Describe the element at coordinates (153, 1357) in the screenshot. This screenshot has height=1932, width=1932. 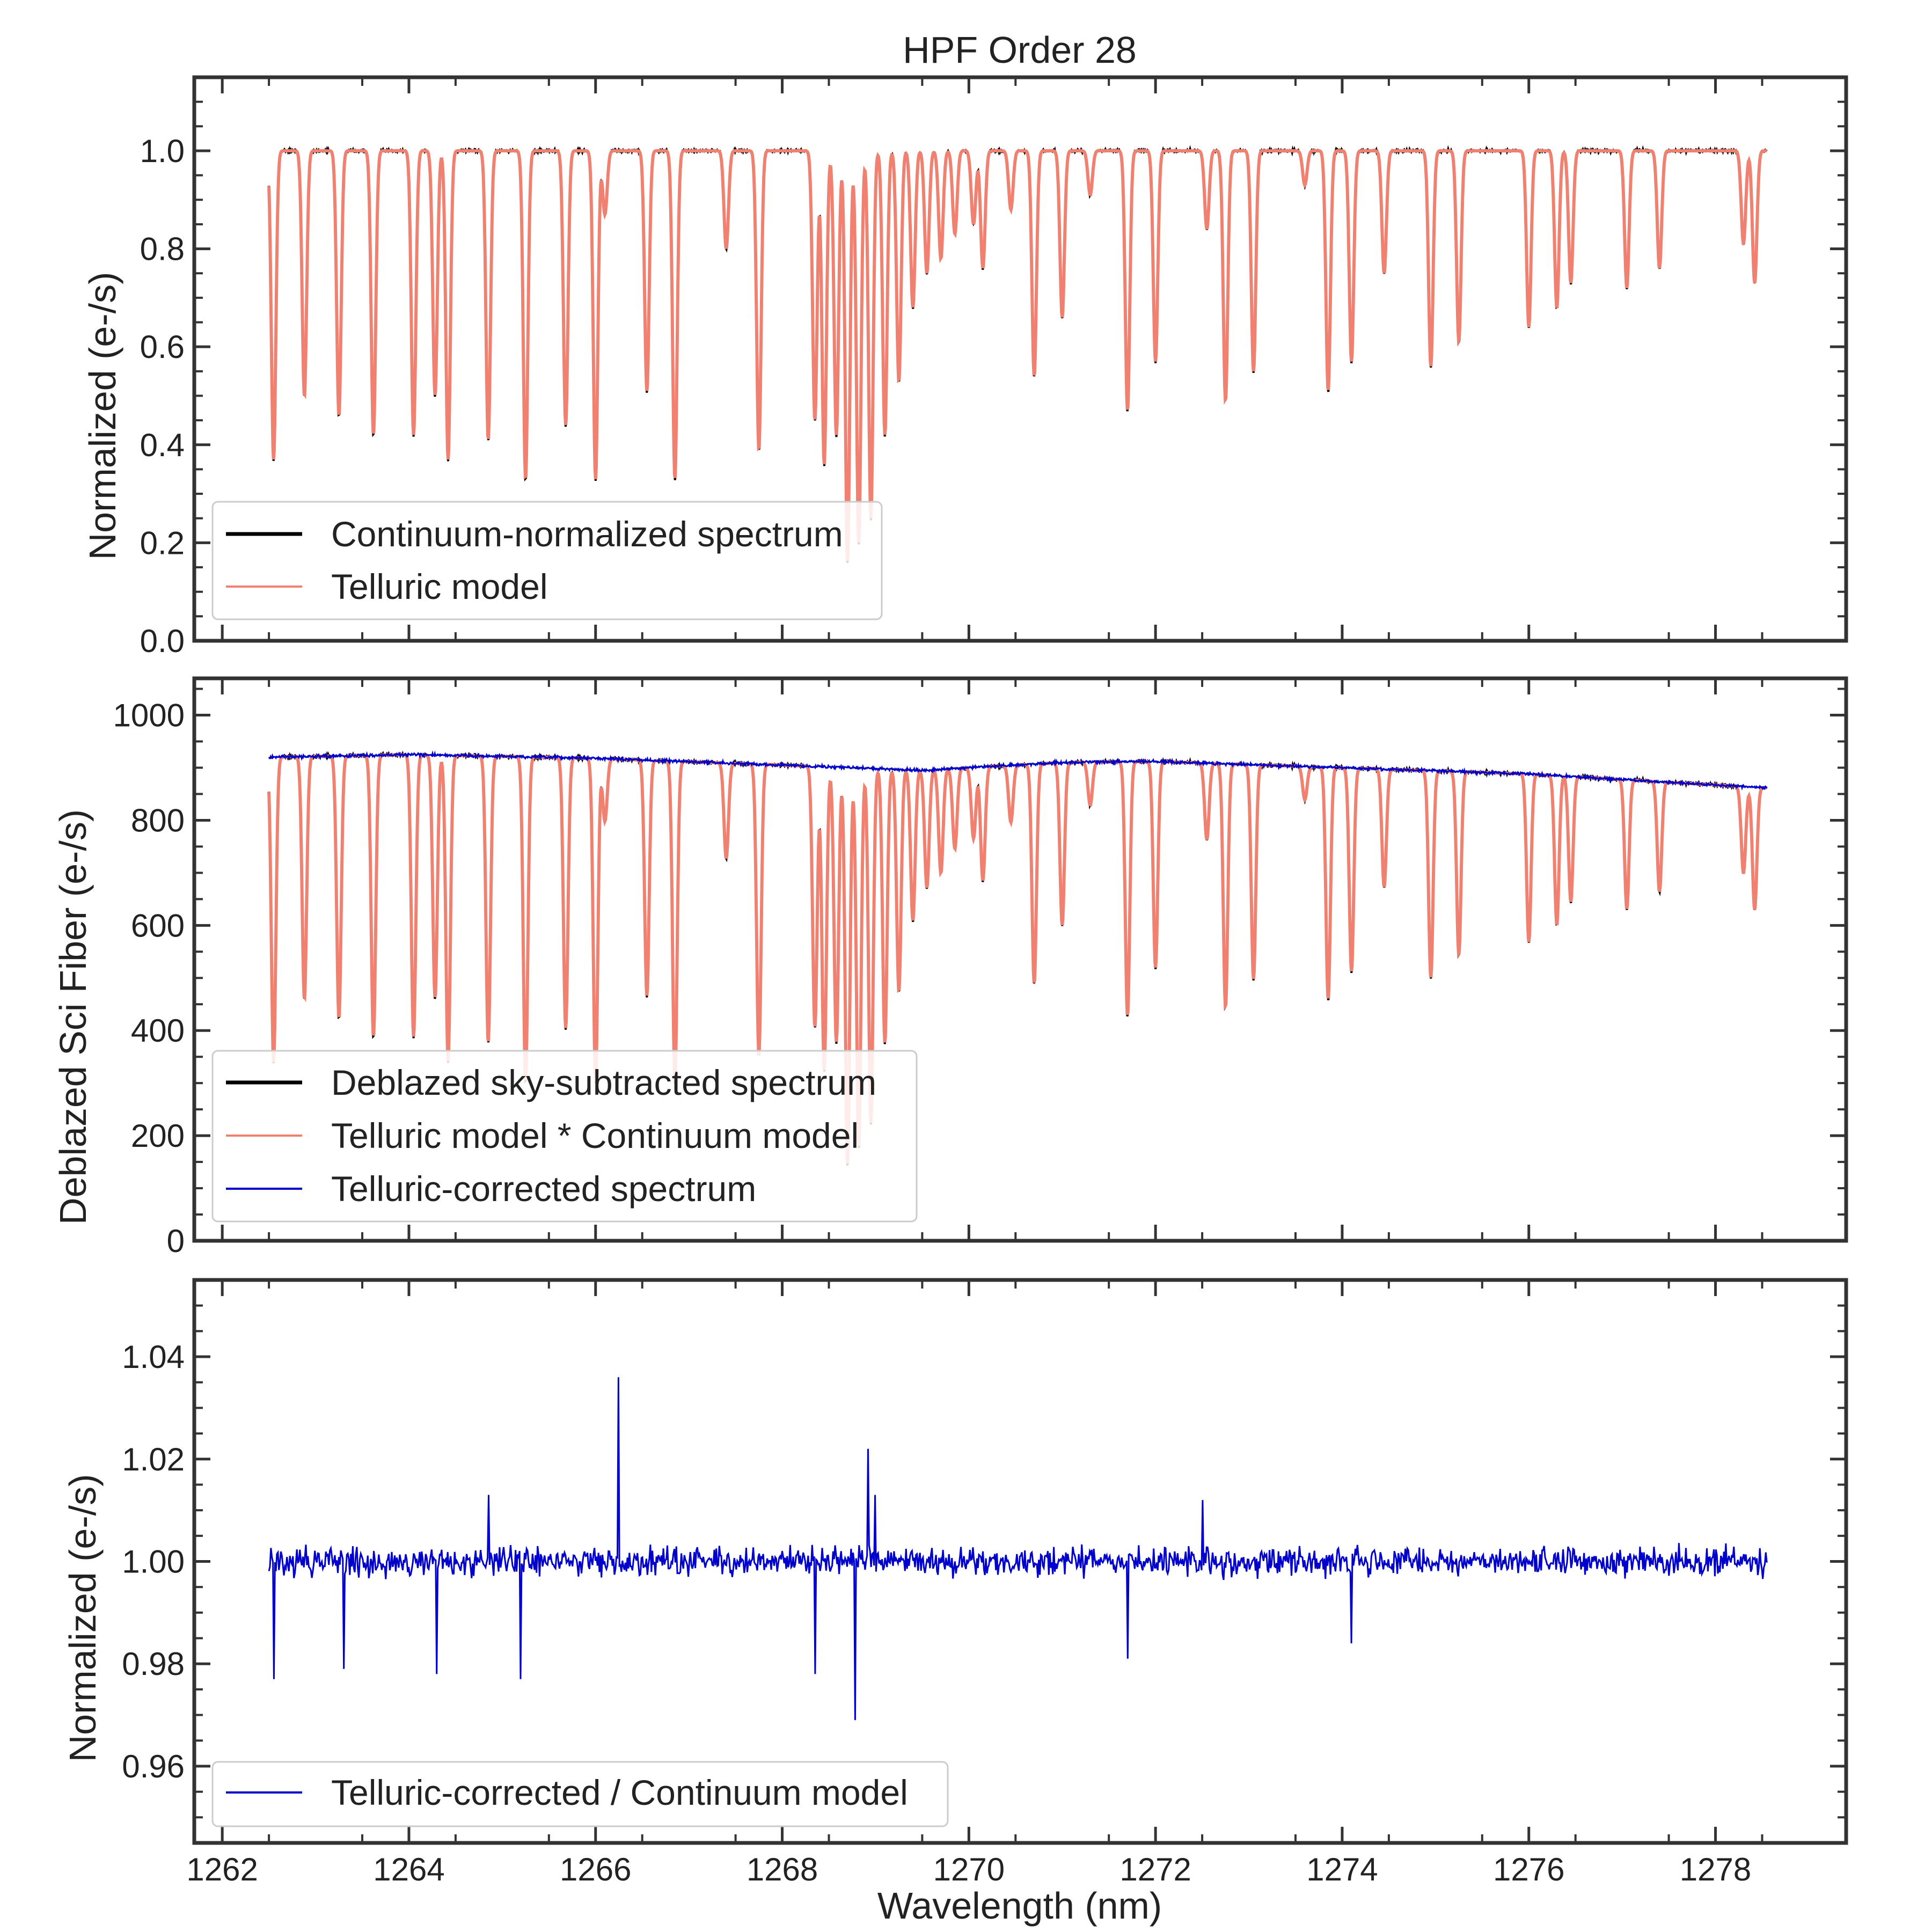
I see `y-tick-label: 1.04` at that location.